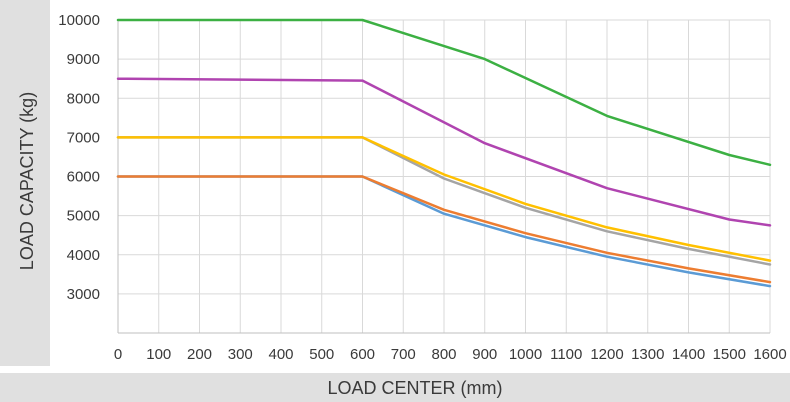 The width and height of the screenshot is (790, 402). I want to click on x-tick-label: 600, so click(362, 354).